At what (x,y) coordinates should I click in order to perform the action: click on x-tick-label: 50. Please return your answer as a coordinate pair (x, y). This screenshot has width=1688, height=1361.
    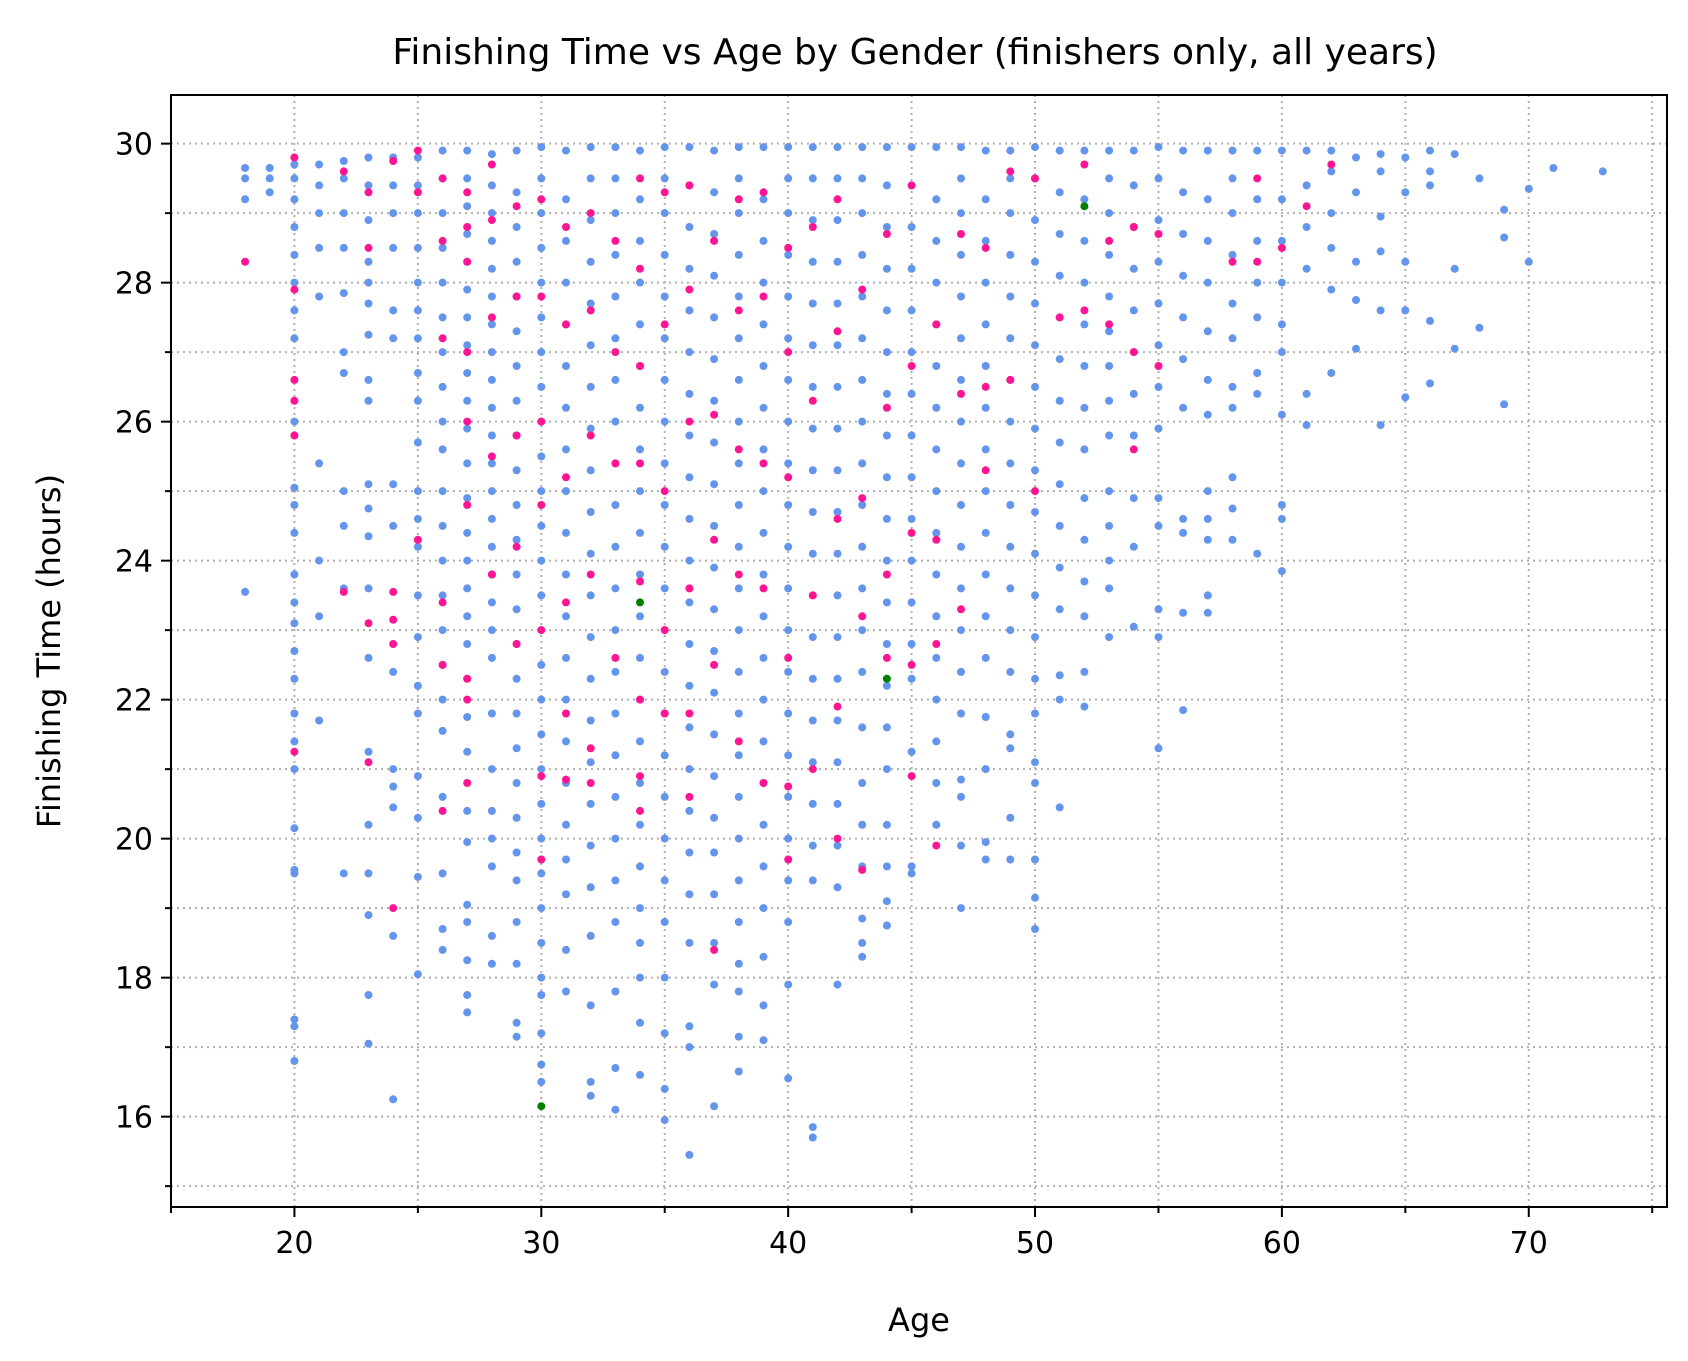
    Looking at the image, I should click on (1035, 1243).